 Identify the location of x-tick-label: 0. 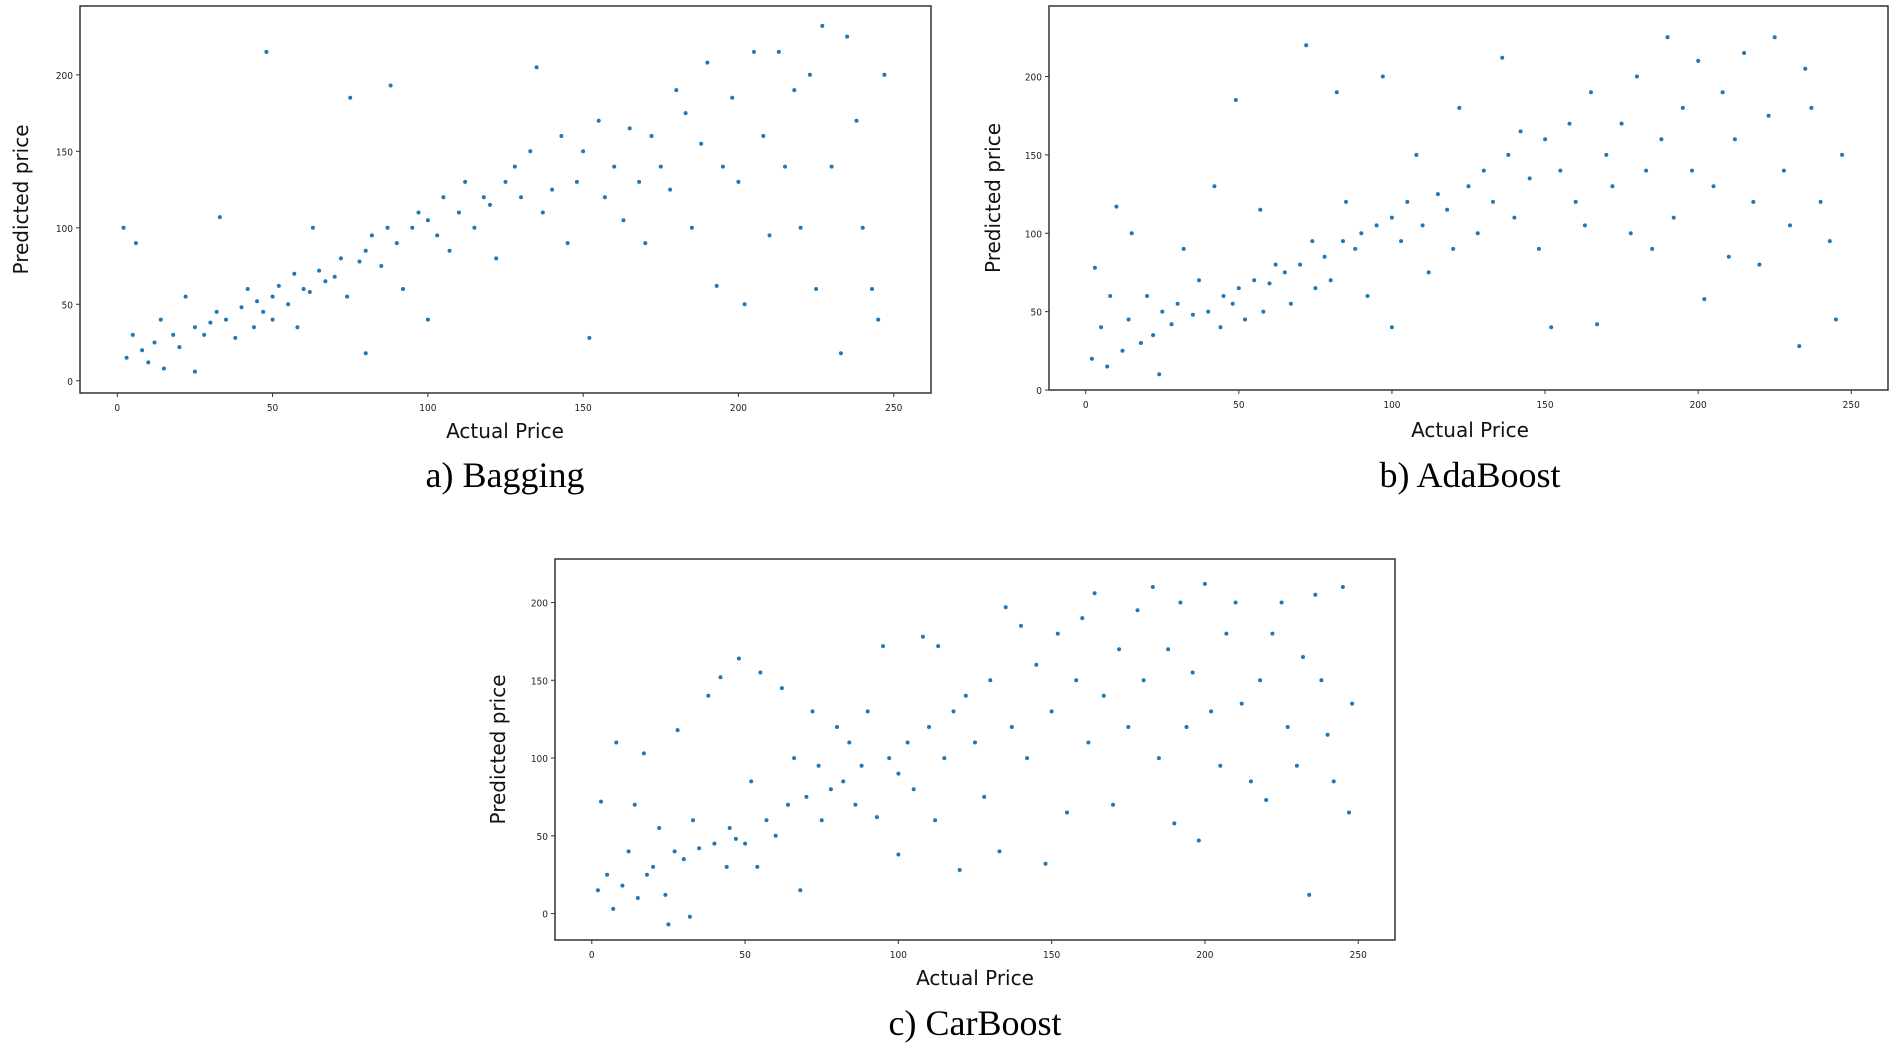
(1086, 405).